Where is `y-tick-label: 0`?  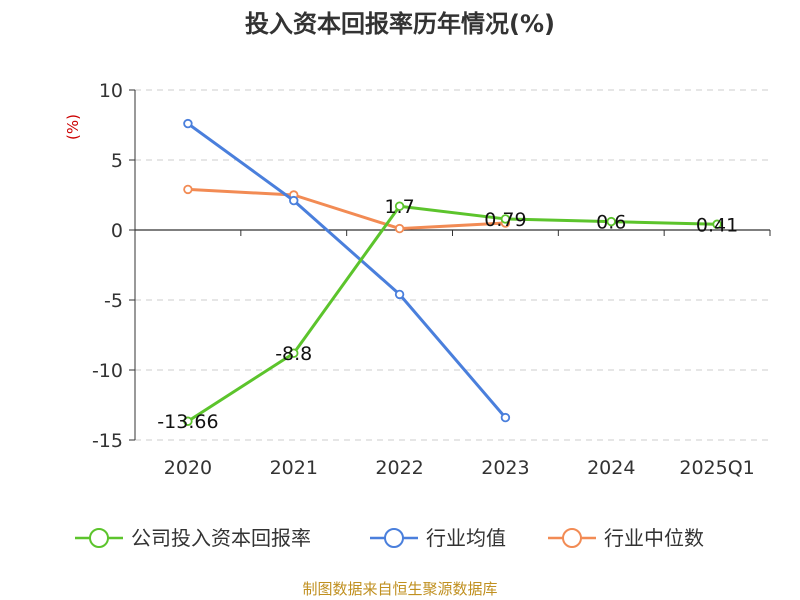 y-tick-label: 0 is located at coordinates (117, 231).